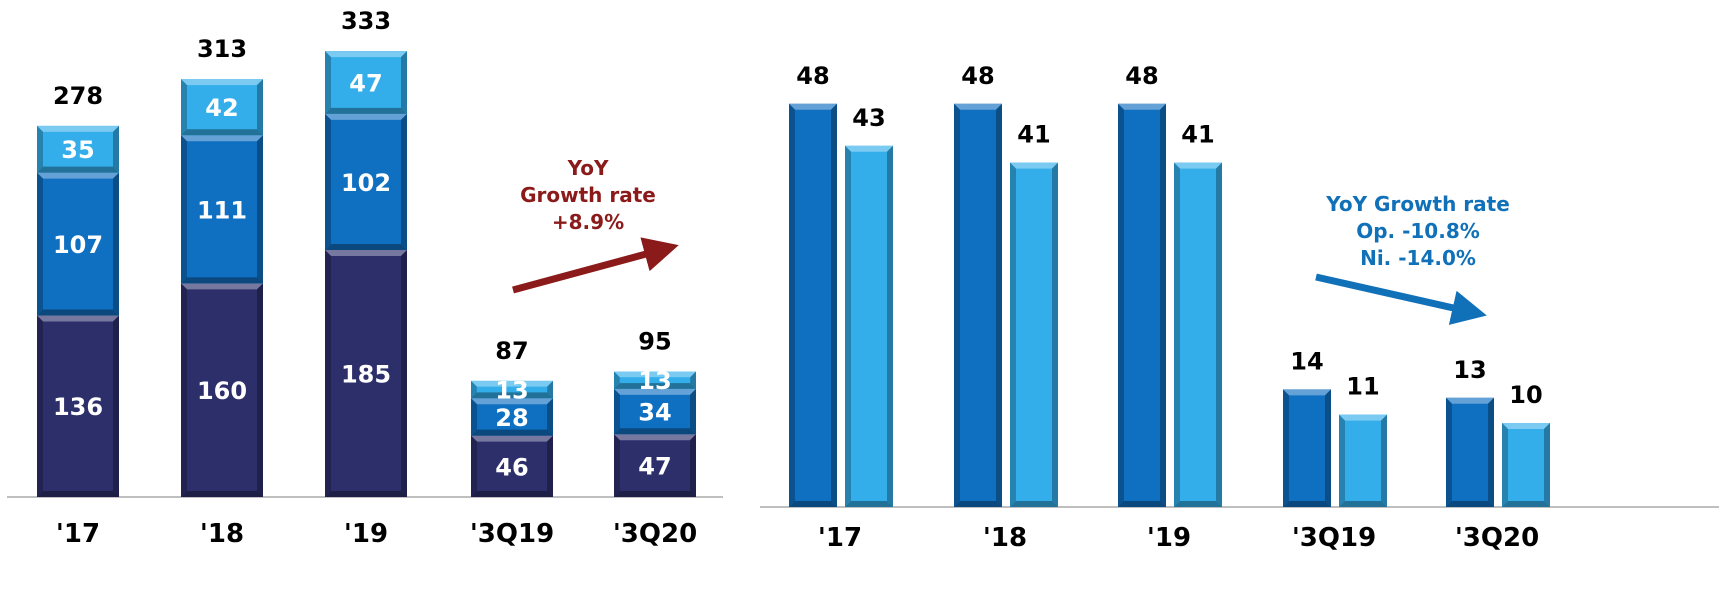 The width and height of the screenshot is (1719, 603). Describe the element at coordinates (1418, 258) in the screenshot. I see `right-annotation-line-3: Ni. -14.0%` at that location.